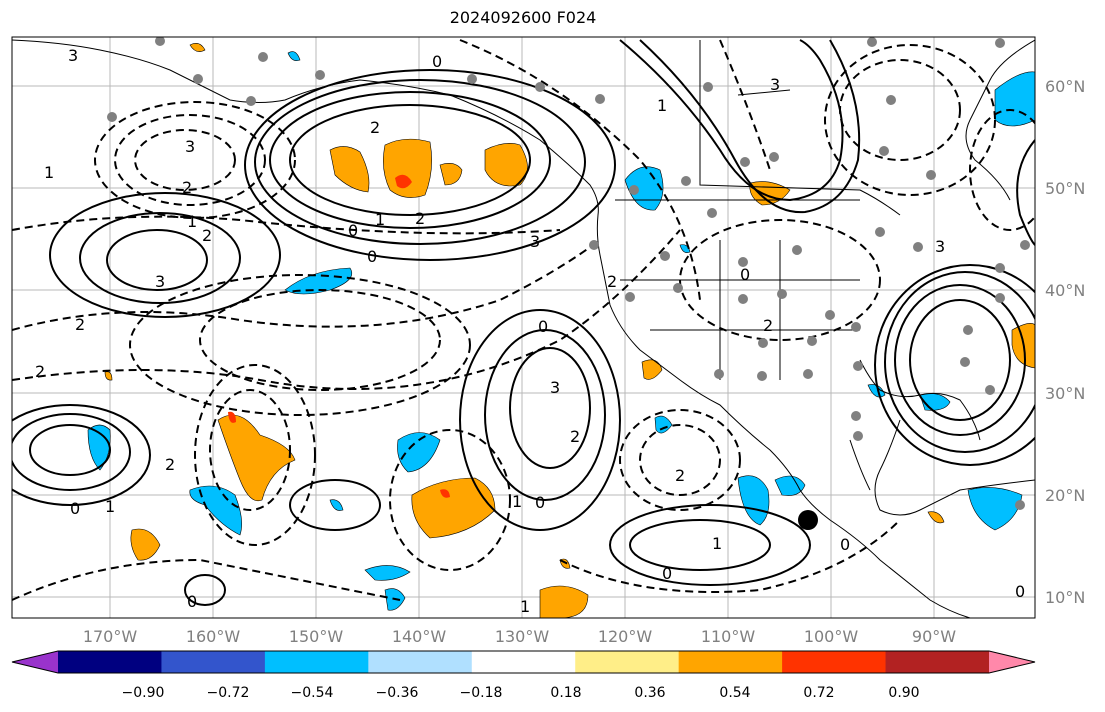 This screenshot has width=1105, height=712. Describe the element at coordinates (903, 693) in the screenshot. I see `colorbar-tick: 0.90` at that location.